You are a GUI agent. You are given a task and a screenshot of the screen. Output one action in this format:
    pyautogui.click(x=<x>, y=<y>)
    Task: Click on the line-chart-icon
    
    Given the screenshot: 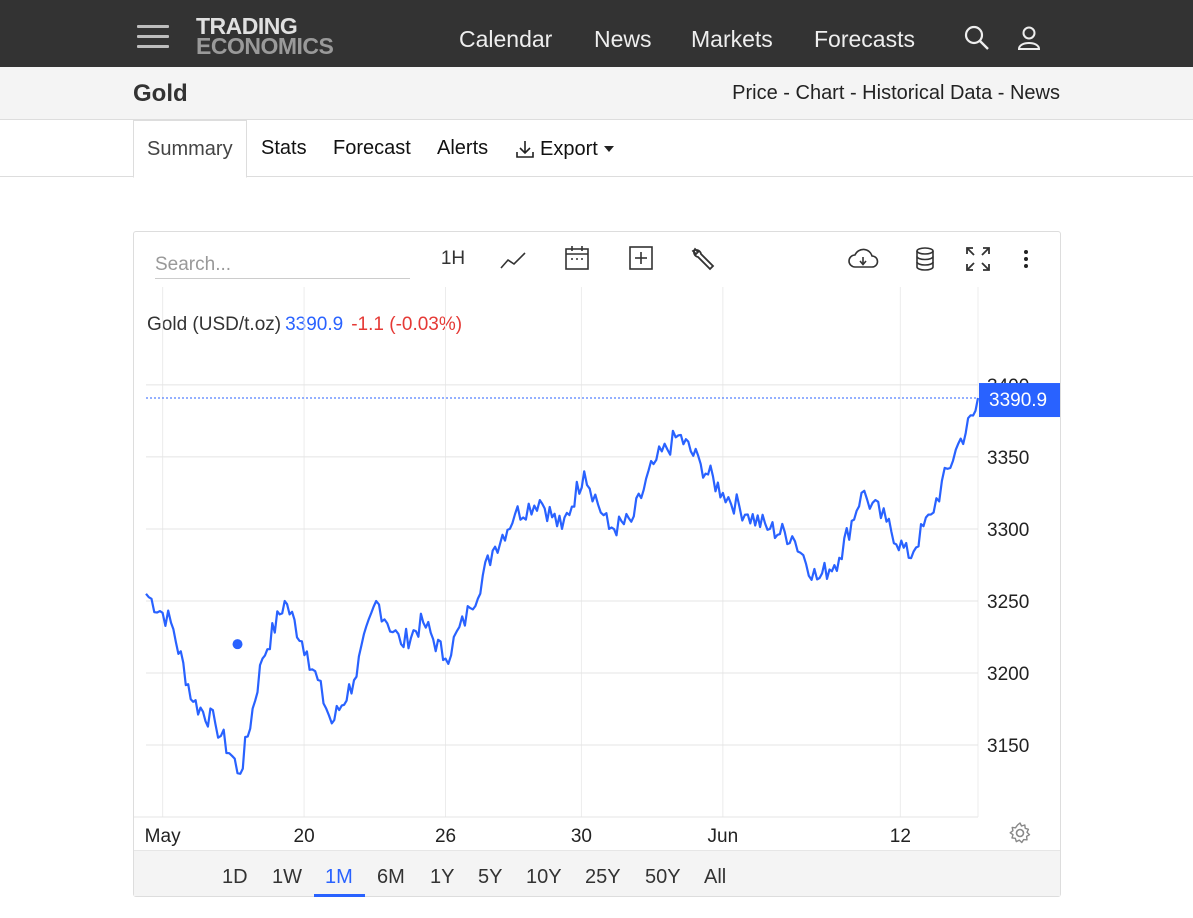 What is the action you would take?
    pyautogui.click(x=513, y=260)
    